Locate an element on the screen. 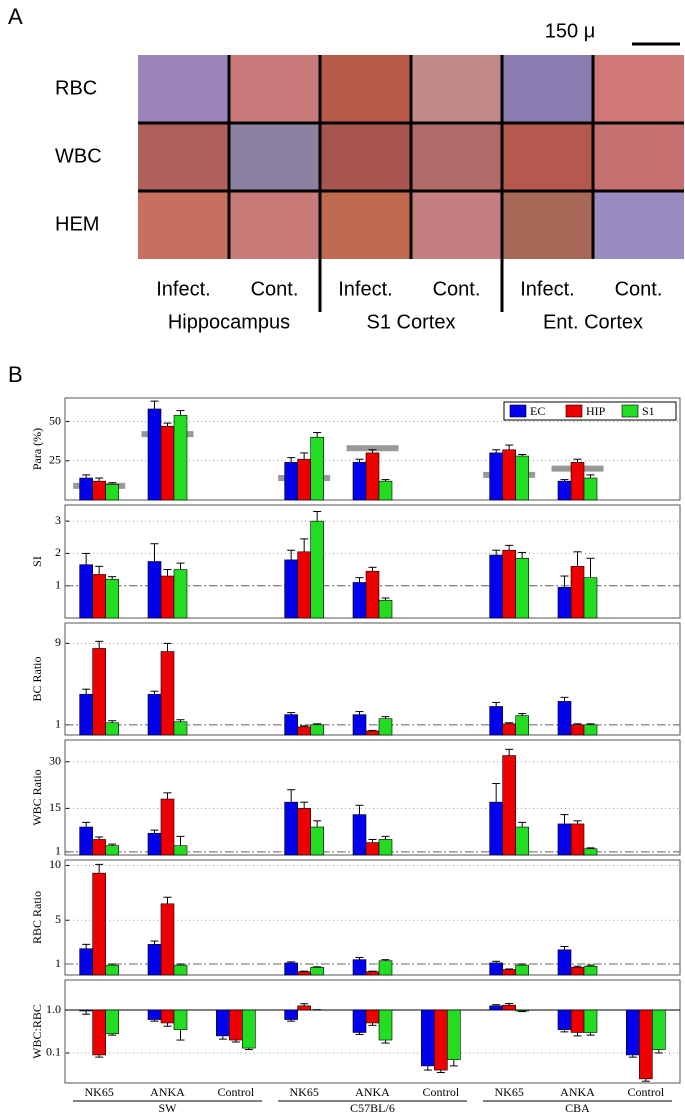 The width and height of the screenshot is (685, 1116). panel-label: B is located at coordinates (15, 374).